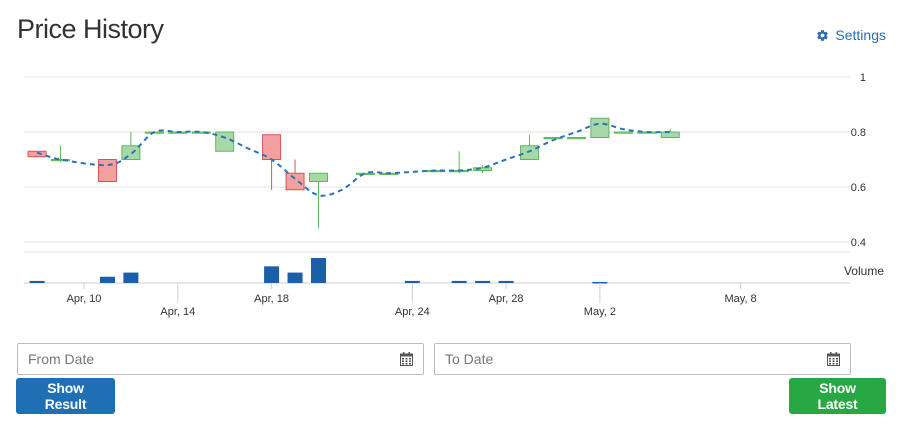  I want to click on x-tick-label: Apr, 24, so click(412, 312).